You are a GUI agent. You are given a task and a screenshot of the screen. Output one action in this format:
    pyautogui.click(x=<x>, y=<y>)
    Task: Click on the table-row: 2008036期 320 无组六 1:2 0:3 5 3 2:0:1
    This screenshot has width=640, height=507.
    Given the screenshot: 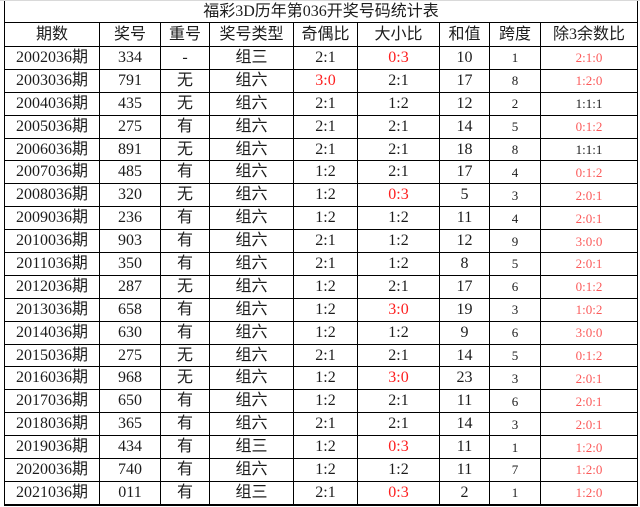 What is the action you would take?
    pyautogui.click(x=321, y=195)
    